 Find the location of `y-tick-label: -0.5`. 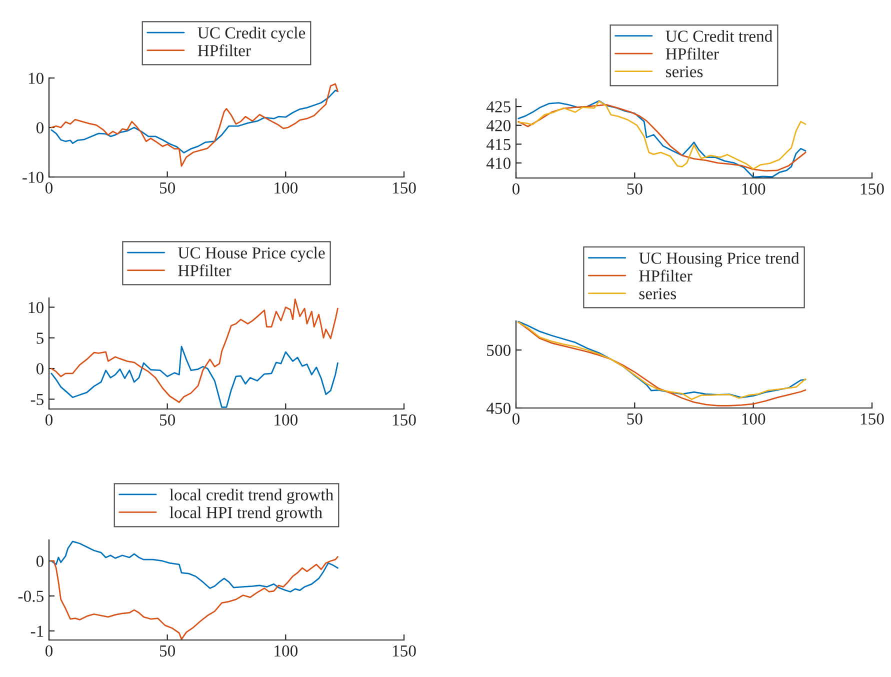

y-tick-label: -0.5 is located at coordinates (31, 596).